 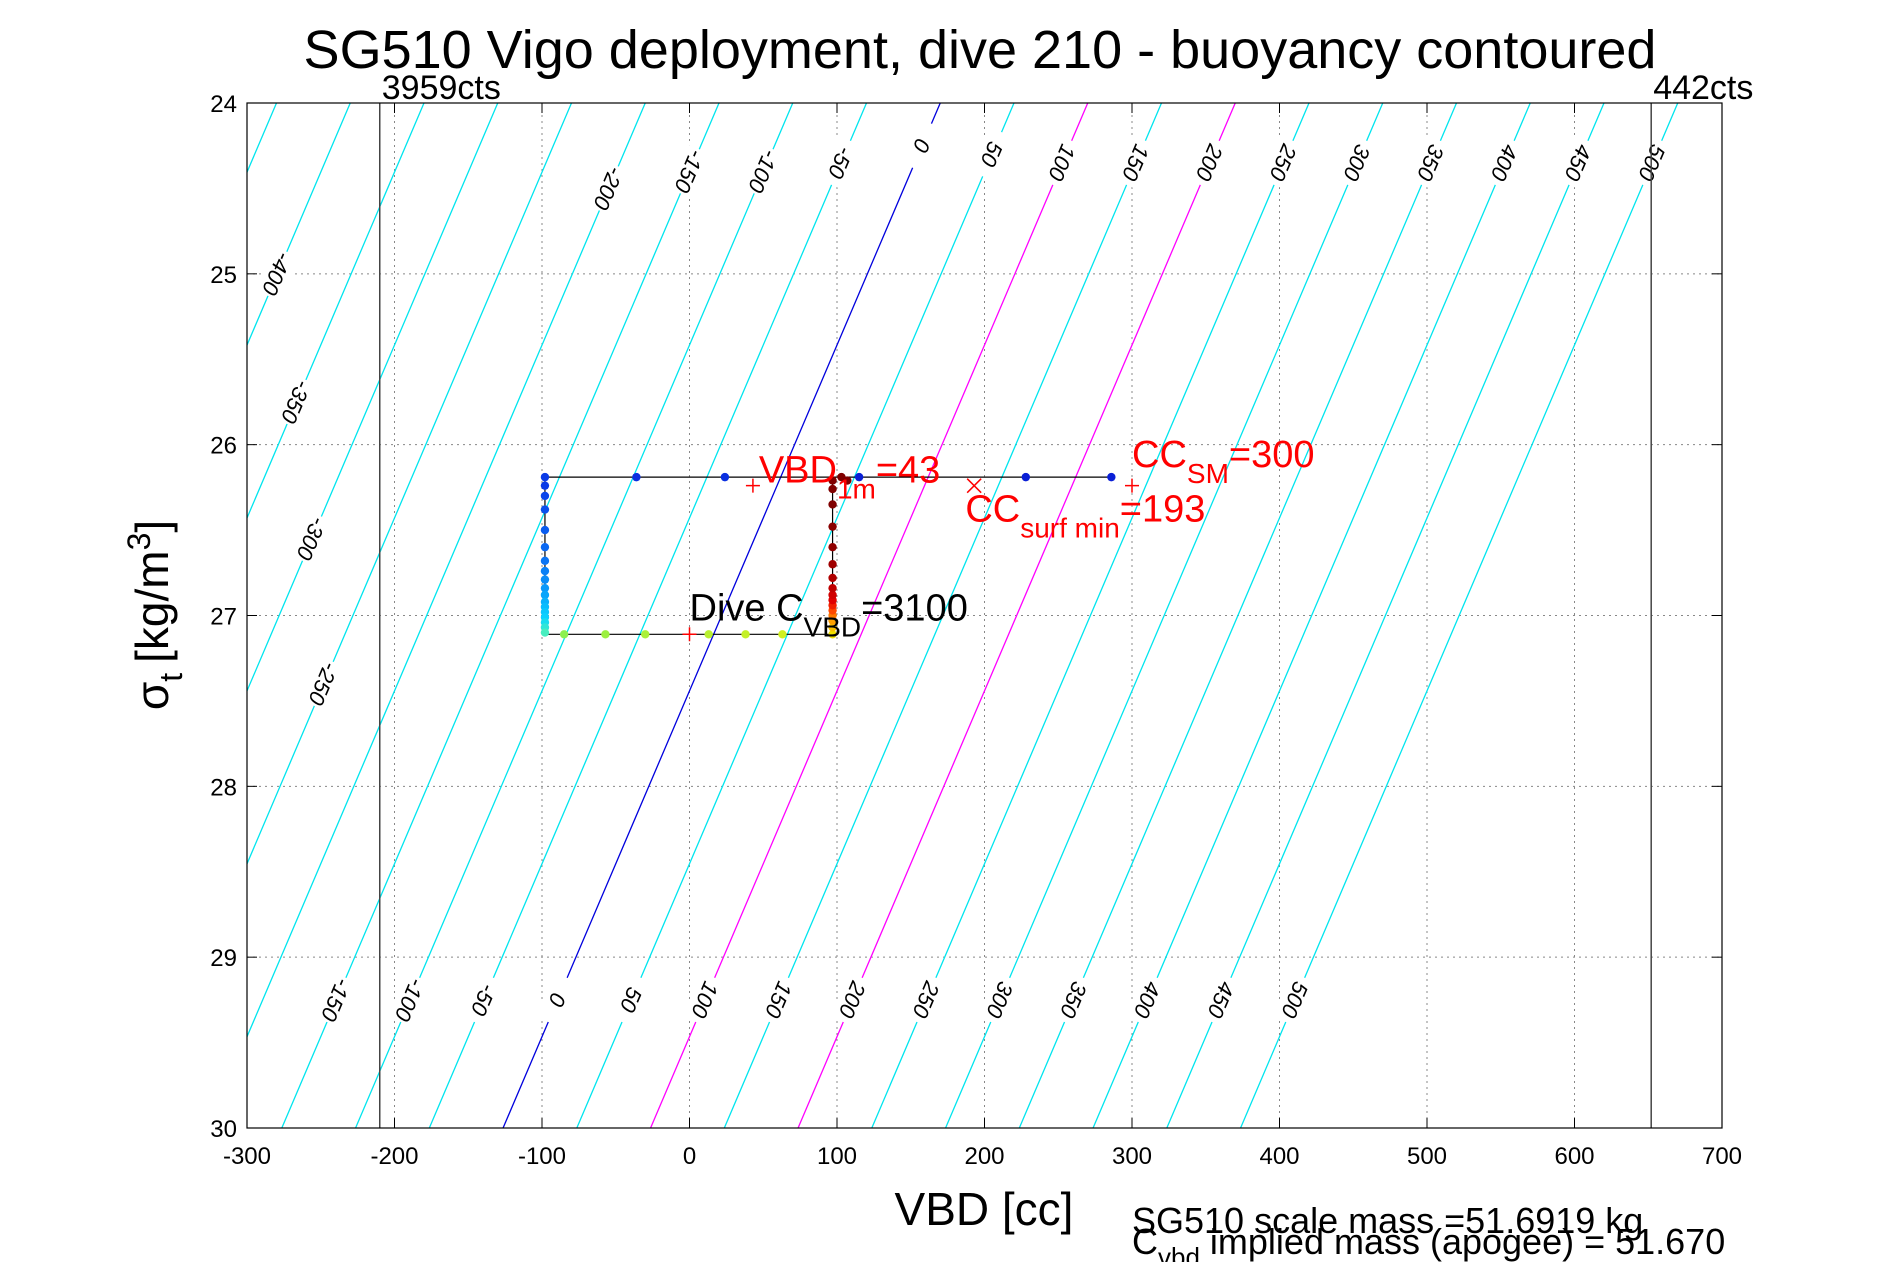 What do you see at coordinates (856, 488) in the screenshot?
I see `annotation-subscript: 1m` at bounding box center [856, 488].